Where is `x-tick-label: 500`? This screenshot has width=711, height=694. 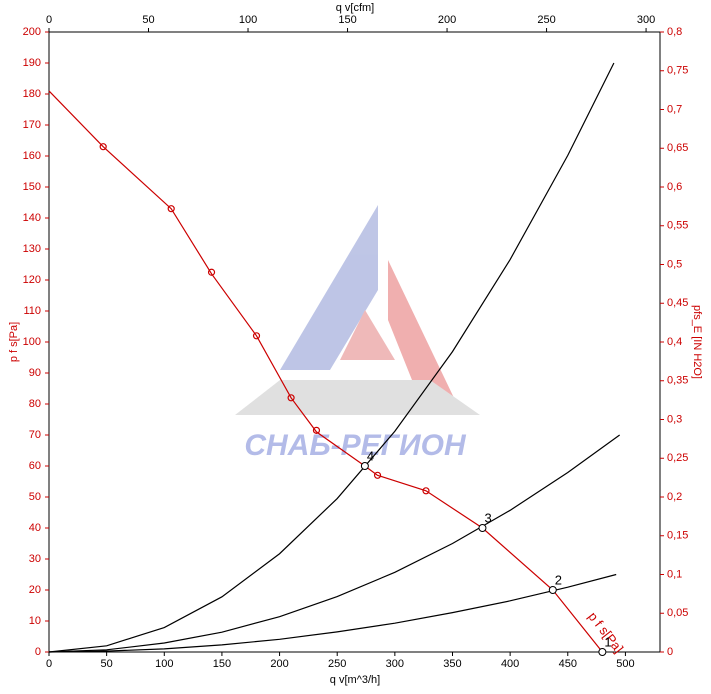
x-tick-label: 500 is located at coordinates (625, 664).